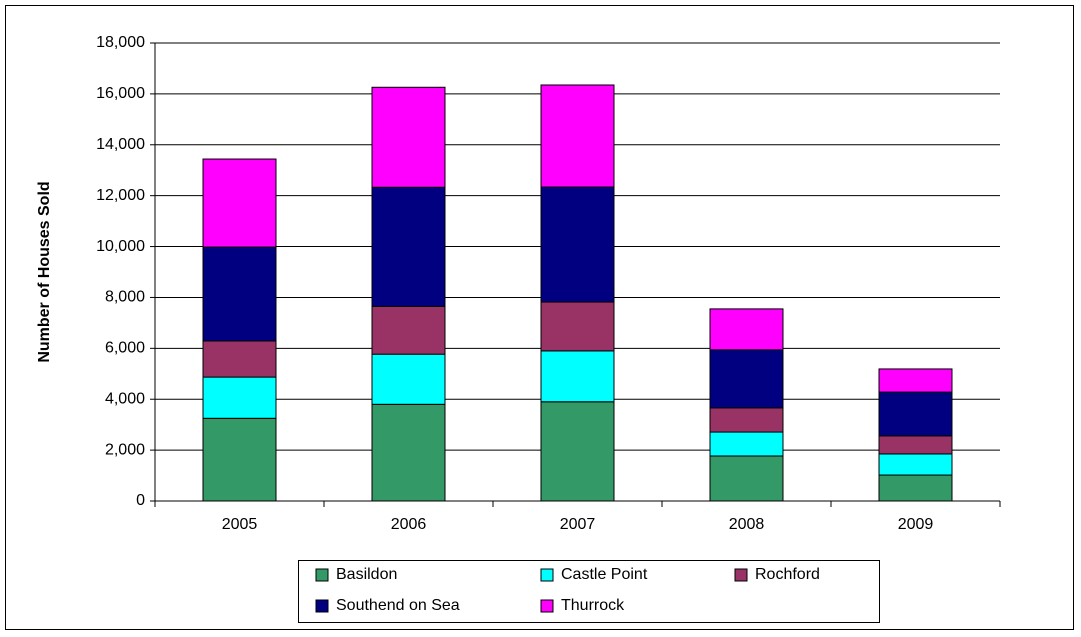 This screenshot has height=637, width=1081. I want to click on legend-label: Rochford, so click(787, 574).